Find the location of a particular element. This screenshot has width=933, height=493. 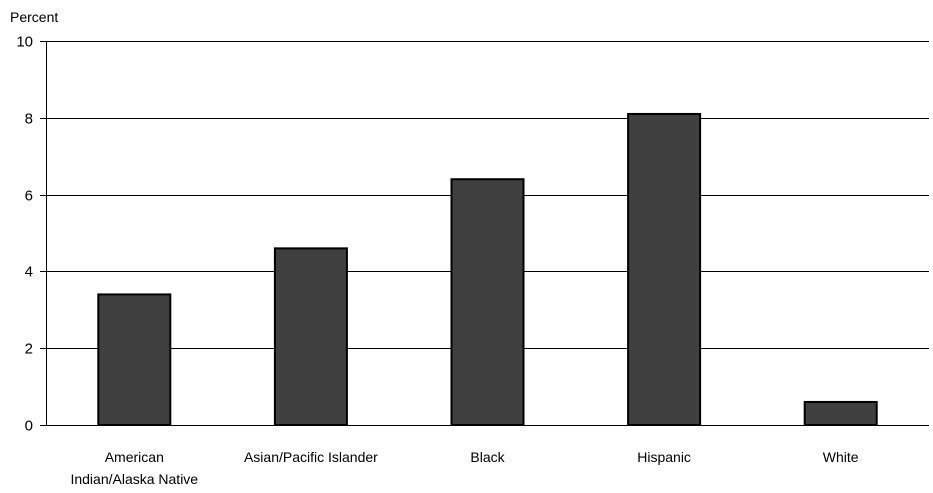

y-tick-label-0: 0 is located at coordinates (29, 426).